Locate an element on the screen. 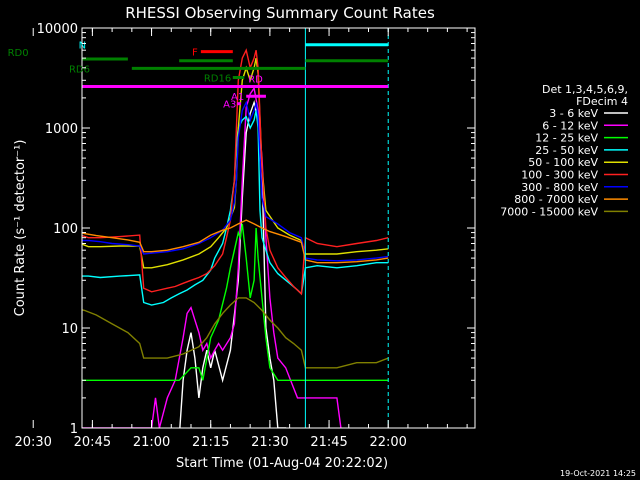 The height and width of the screenshot is (480, 640). legend-label-300-800-kev: 300 - 800 keV is located at coordinates (559, 187).